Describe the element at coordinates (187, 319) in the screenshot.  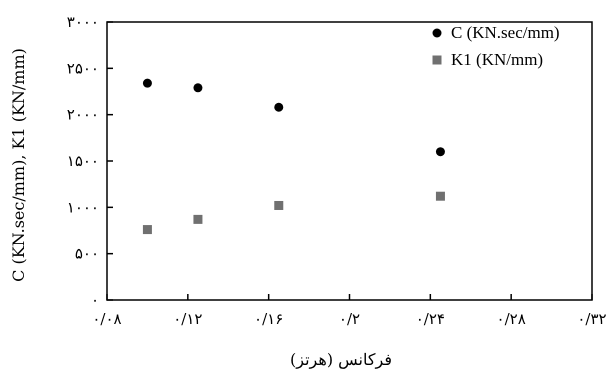
I see `x-tick-label: ۰/۱۲` at that location.